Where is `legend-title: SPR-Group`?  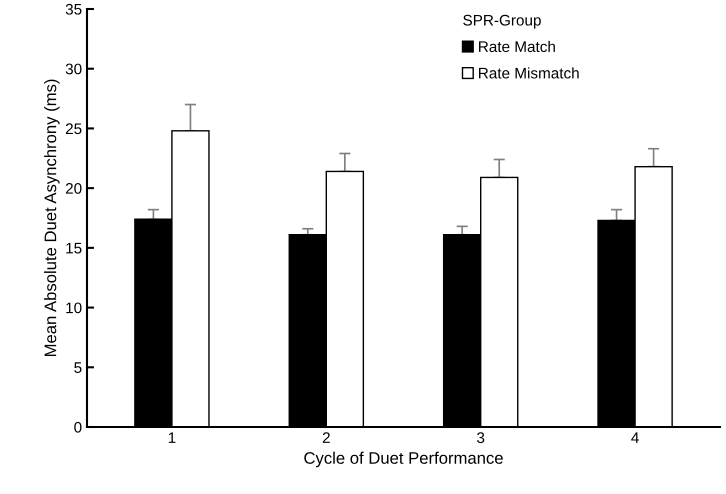
legend-title: SPR-Group is located at coordinates (502, 21).